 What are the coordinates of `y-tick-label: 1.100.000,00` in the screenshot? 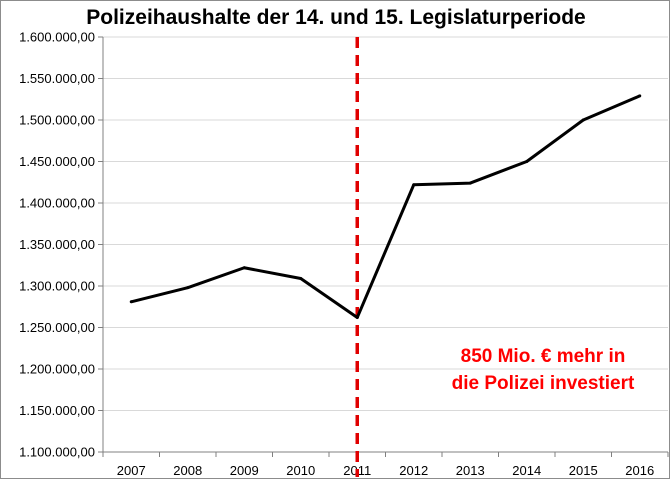 It's located at (57, 452).